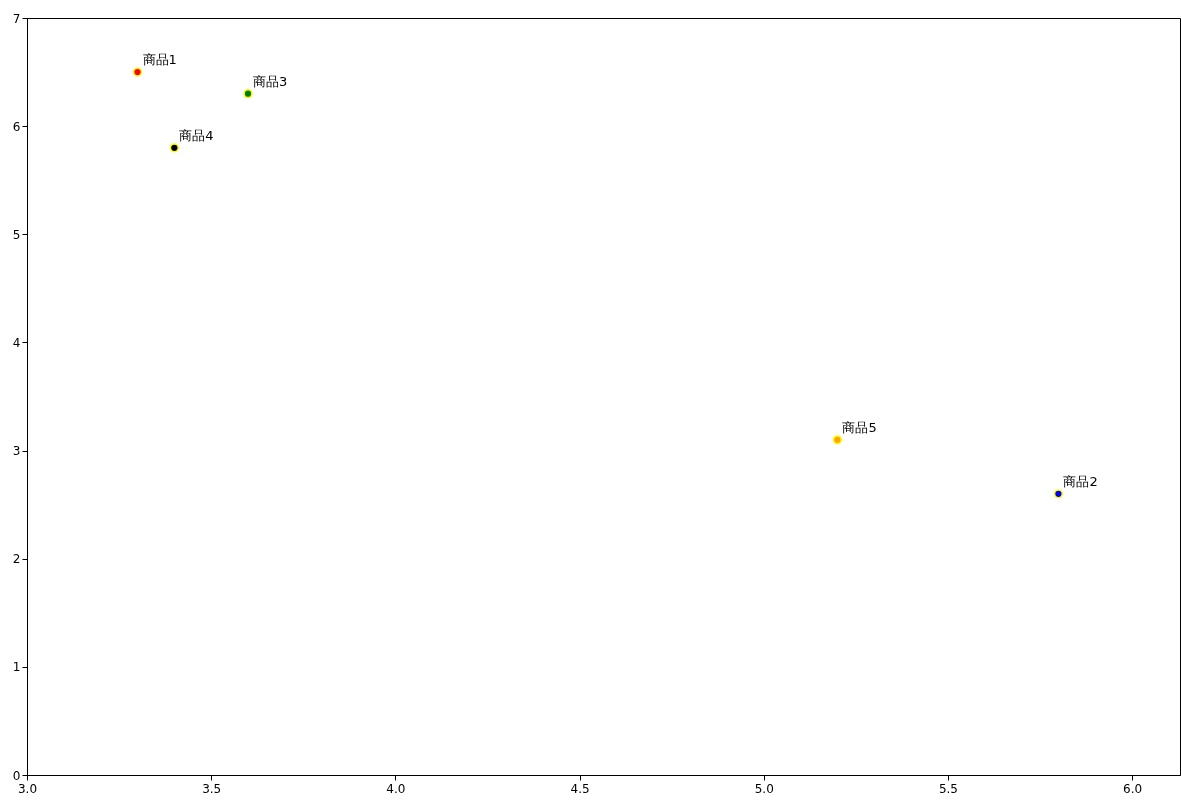  Describe the element at coordinates (270, 81) in the screenshot. I see `series-label: 商品3` at that location.